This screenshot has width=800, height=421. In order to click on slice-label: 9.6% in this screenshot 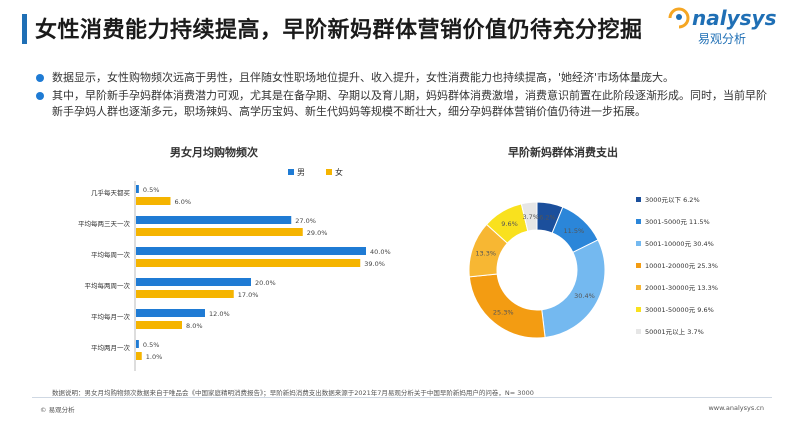, I will do `click(509, 224)`.